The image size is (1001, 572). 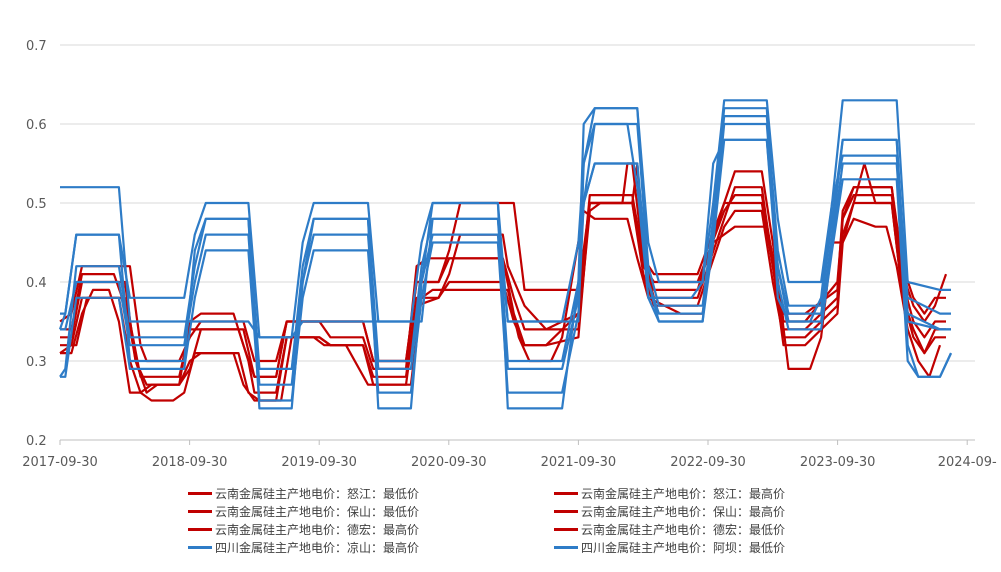 What do you see at coordinates (317, 529) in the screenshot?
I see `legend-label: 云南金属硅主产地电价：德宏：最高价` at bounding box center [317, 529].